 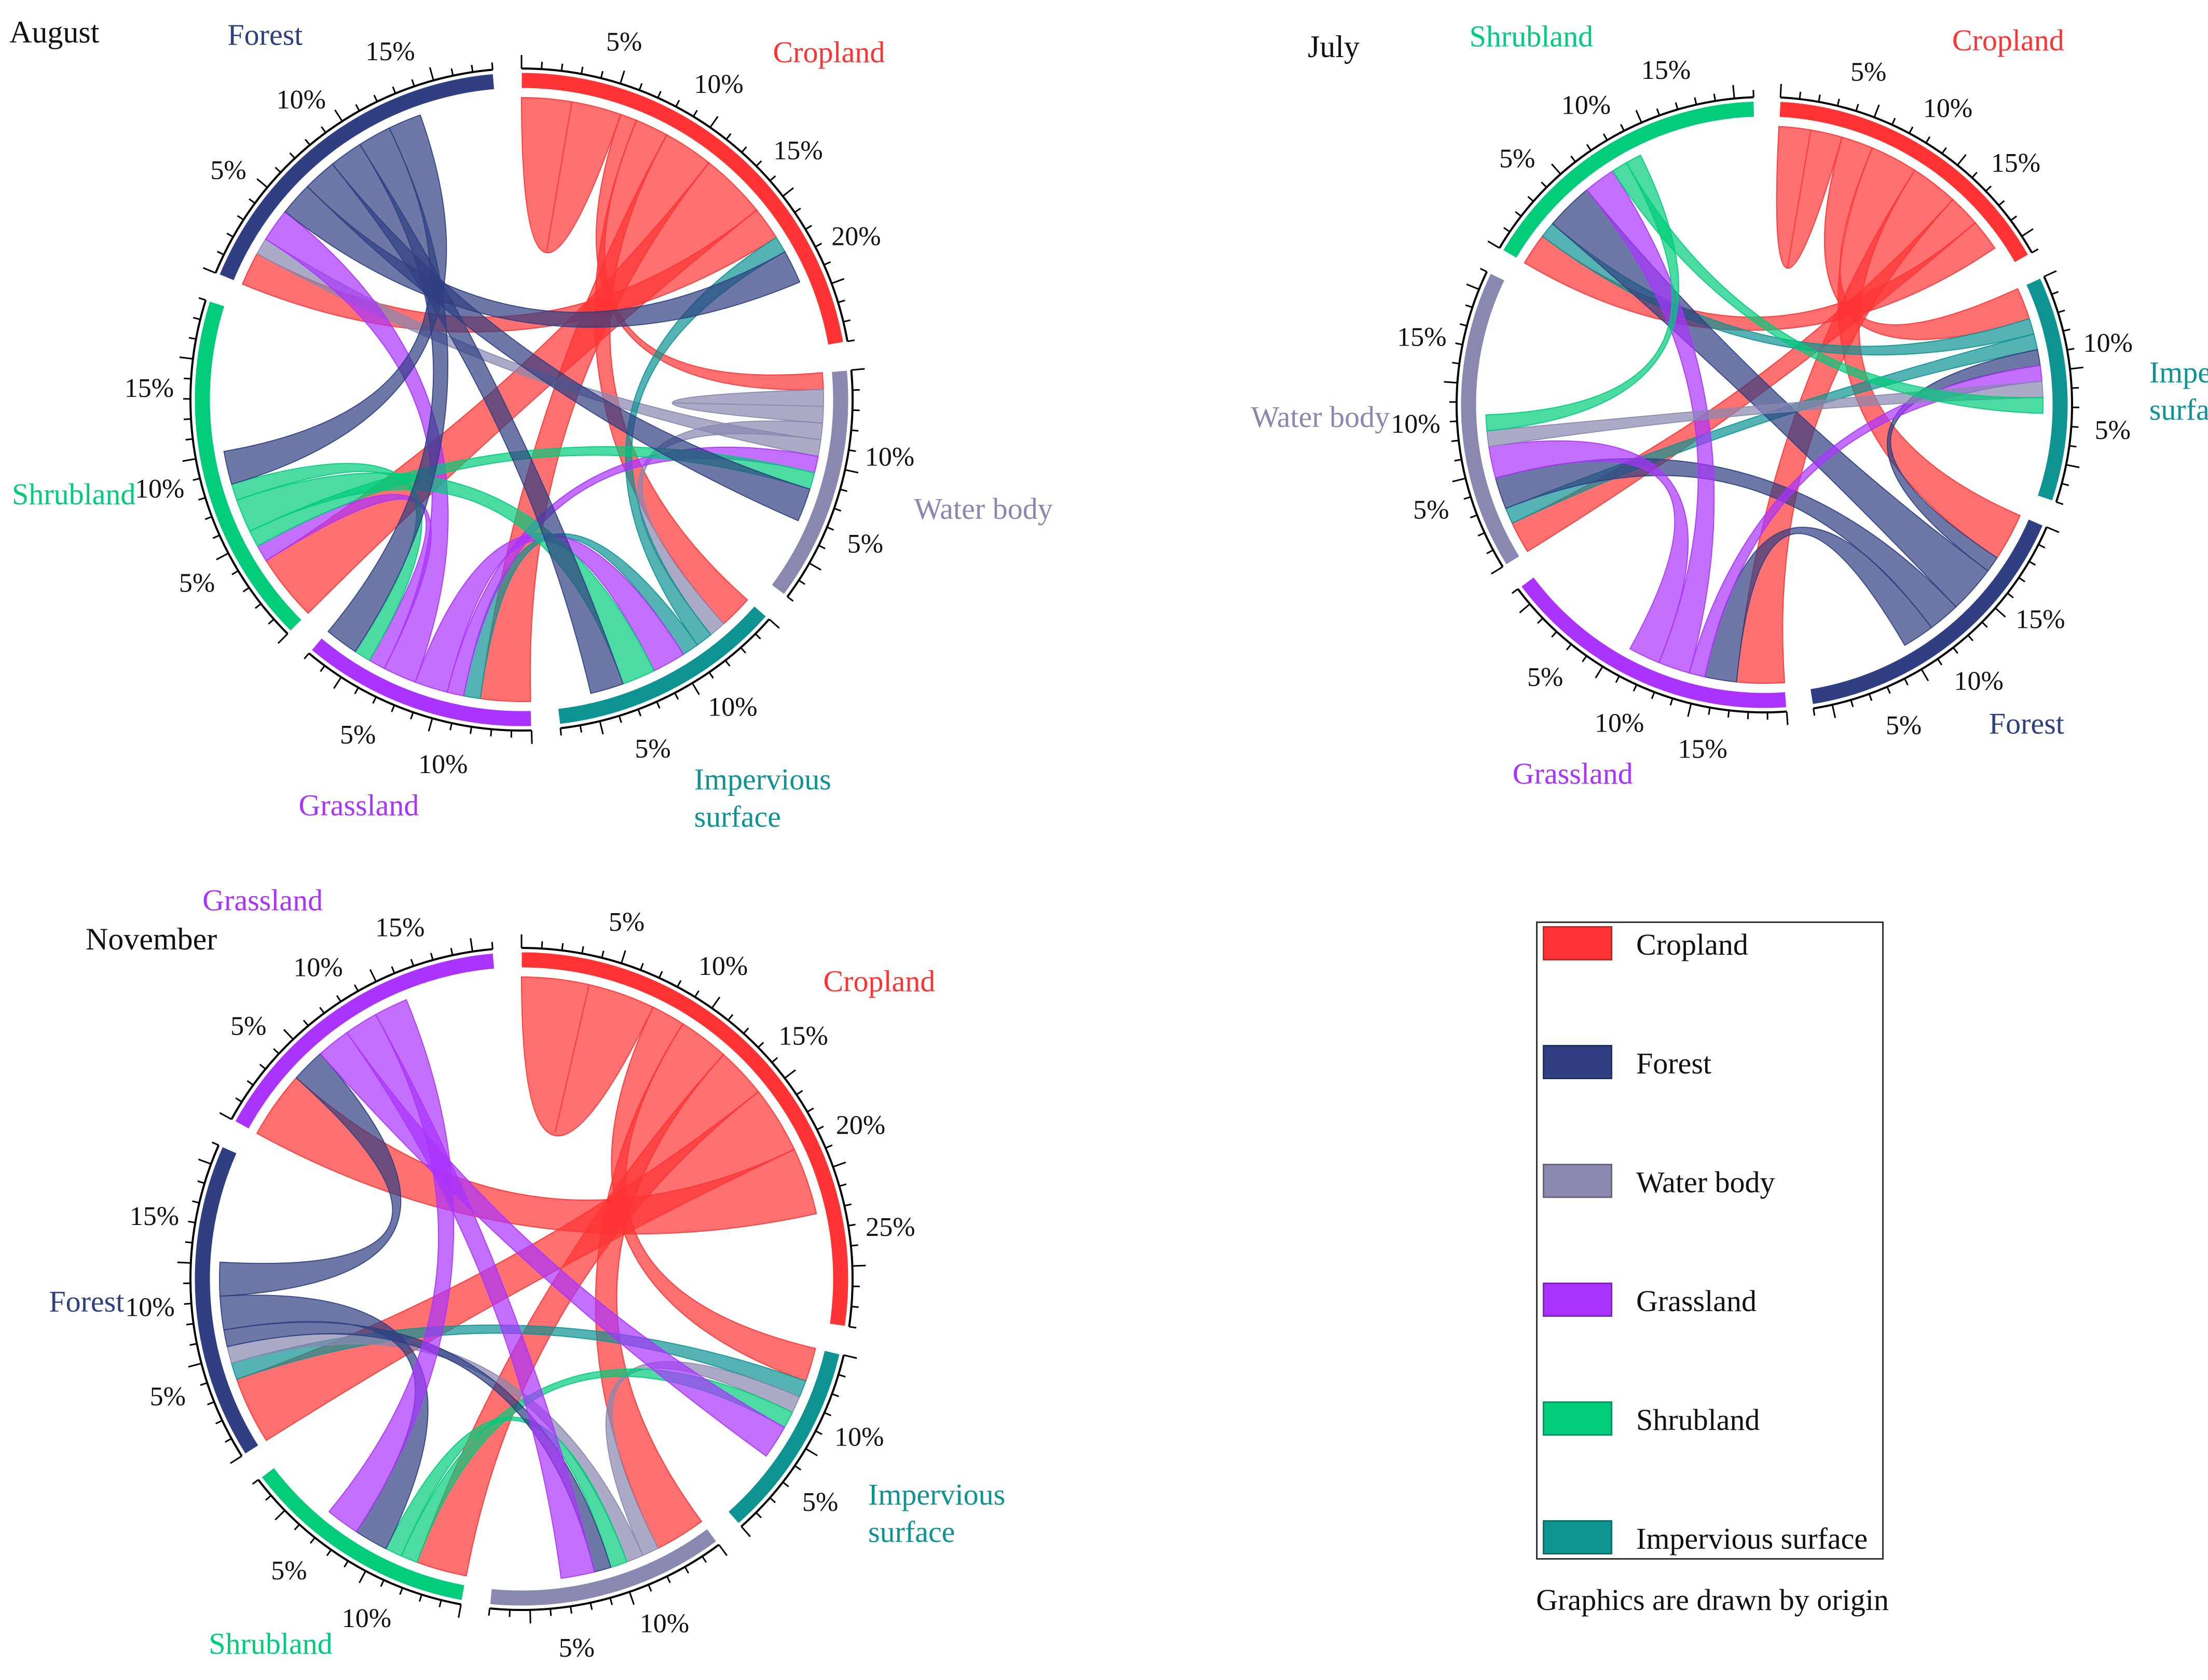 I want to click on legend-item-forest: Forest, so click(x=1710, y=1065).